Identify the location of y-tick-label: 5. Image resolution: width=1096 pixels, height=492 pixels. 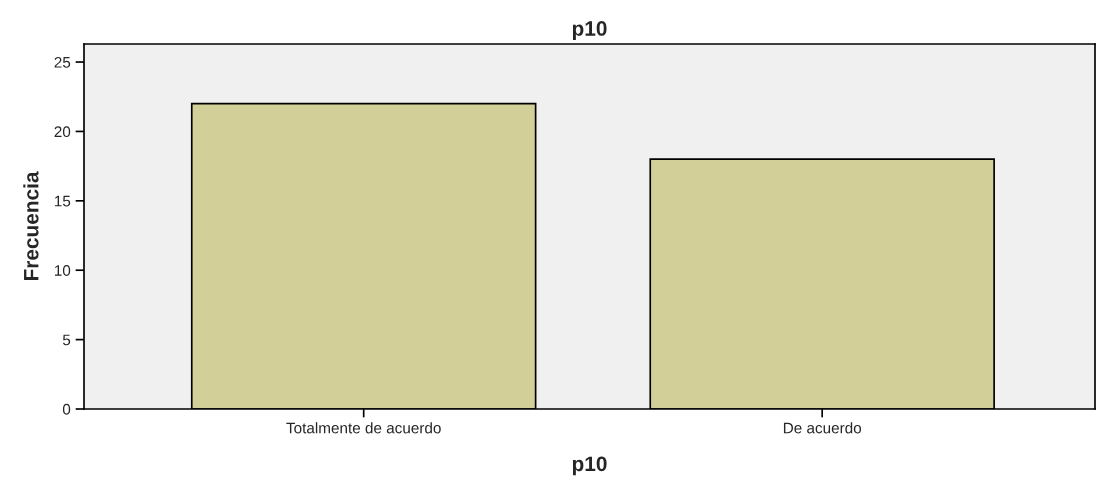
(66, 340).